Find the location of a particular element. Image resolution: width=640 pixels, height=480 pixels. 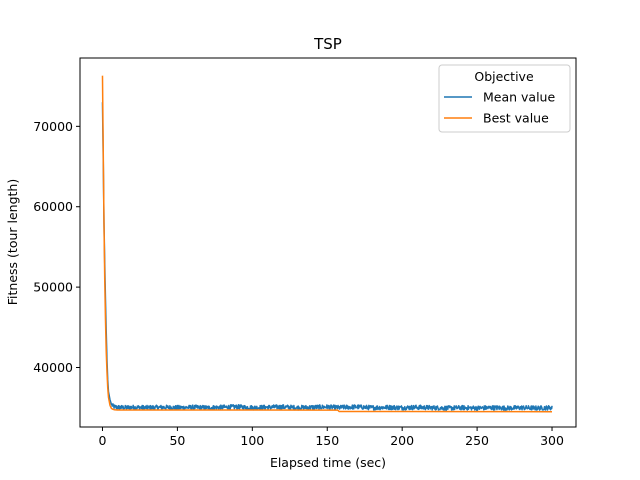

y-tick-label: 50000 is located at coordinates (53, 287).